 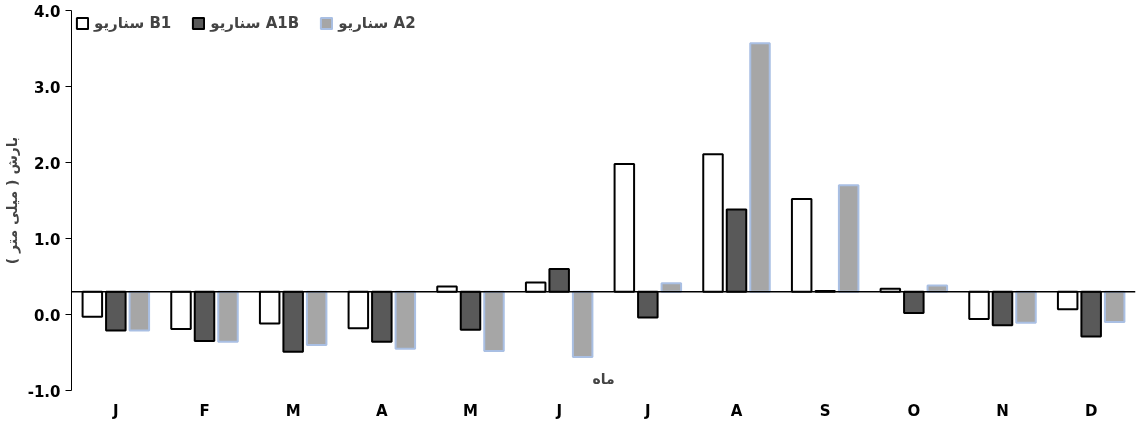 What do you see at coordinates (133, 23) in the screenshot?
I see `legend-label: سناریو B1` at bounding box center [133, 23].